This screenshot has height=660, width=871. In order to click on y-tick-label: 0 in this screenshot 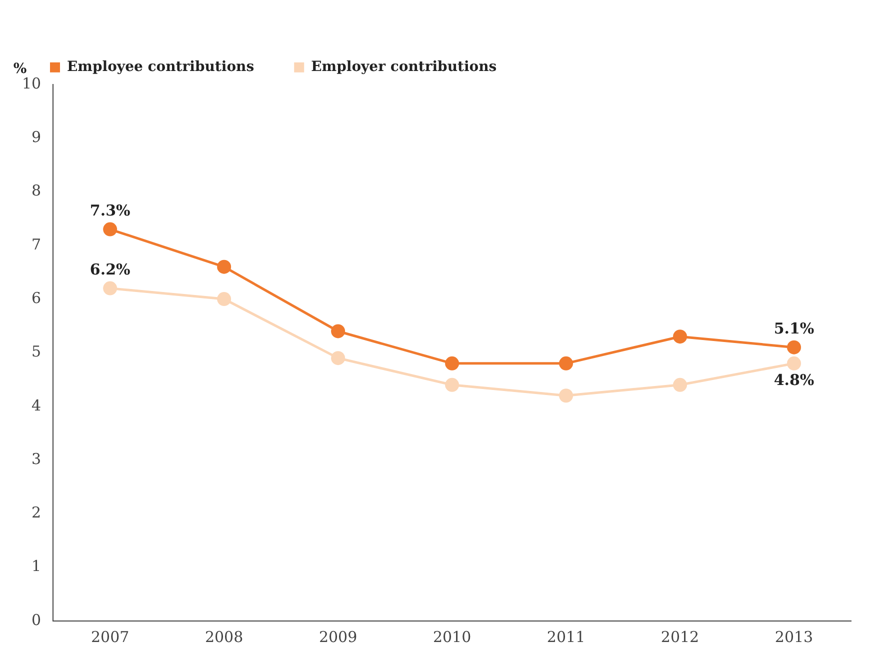, I will do `click(37, 619)`.